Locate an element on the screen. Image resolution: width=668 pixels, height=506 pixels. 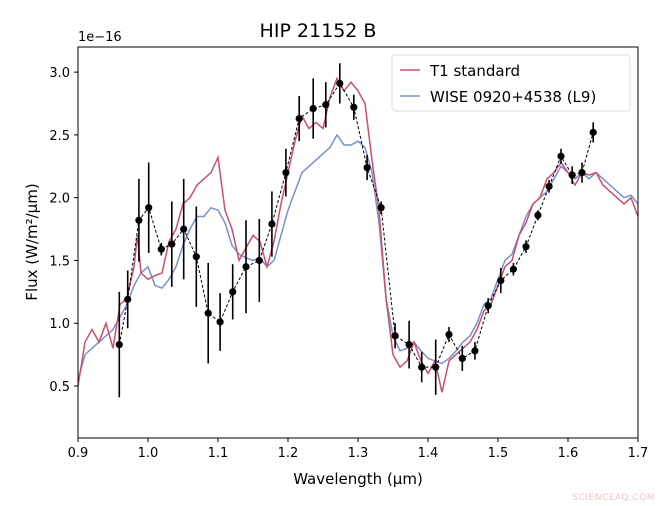
legend-label-wise: WISE 0920+4538 (L9) is located at coordinates (513, 97).